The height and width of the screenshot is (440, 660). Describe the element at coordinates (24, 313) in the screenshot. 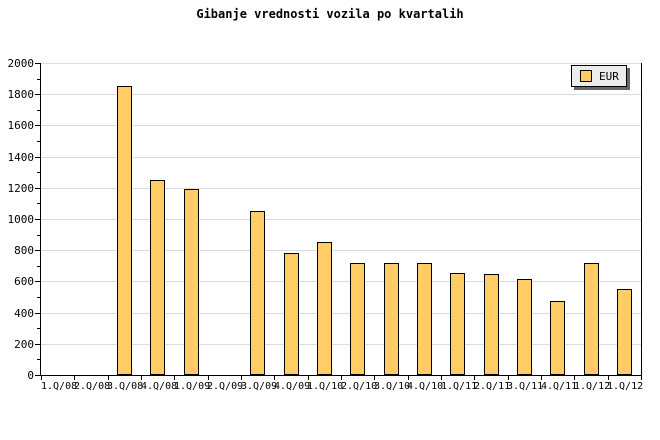

I see `y-tick-label: 400` at that location.